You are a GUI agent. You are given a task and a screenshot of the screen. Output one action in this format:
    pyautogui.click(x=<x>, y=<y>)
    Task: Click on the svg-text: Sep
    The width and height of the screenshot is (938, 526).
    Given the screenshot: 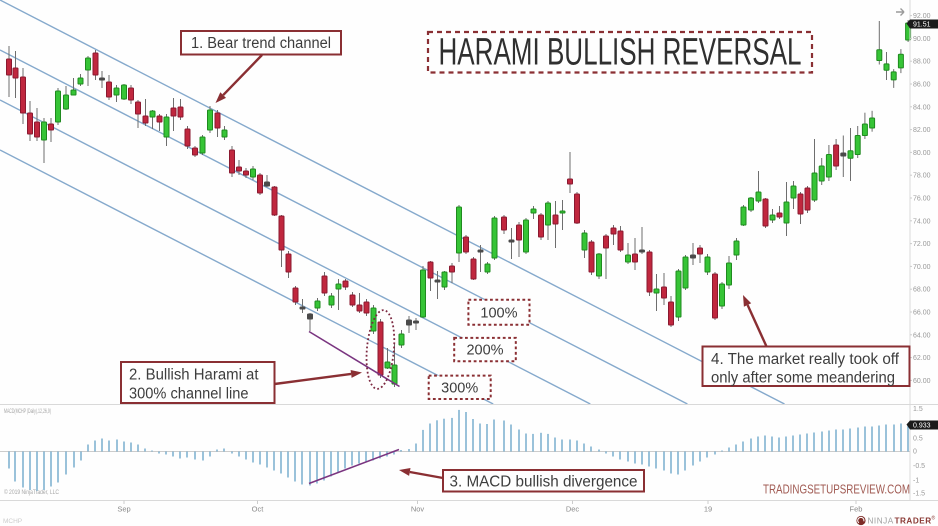 What is the action you would take?
    pyautogui.click(x=123, y=509)
    